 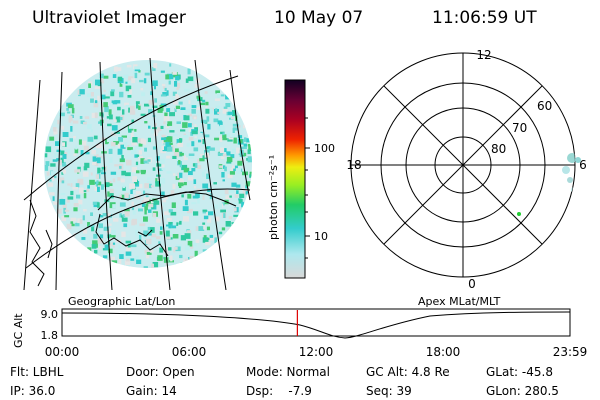 I want to click on mlt-label-12: 12, so click(x=483, y=55).